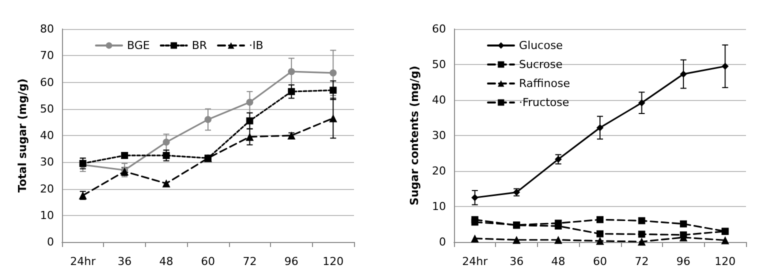 This screenshot has height=278, width=783. I want to click on legend-label: BGE, so click(138, 45).